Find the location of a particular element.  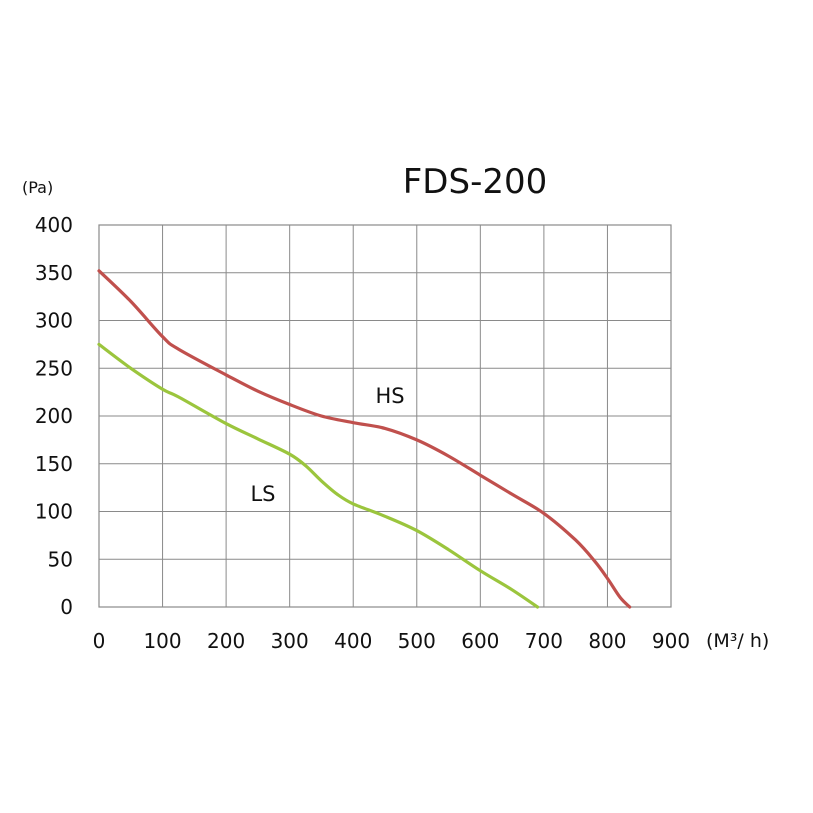

x-tick-label: 900 is located at coordinates (671, 641).